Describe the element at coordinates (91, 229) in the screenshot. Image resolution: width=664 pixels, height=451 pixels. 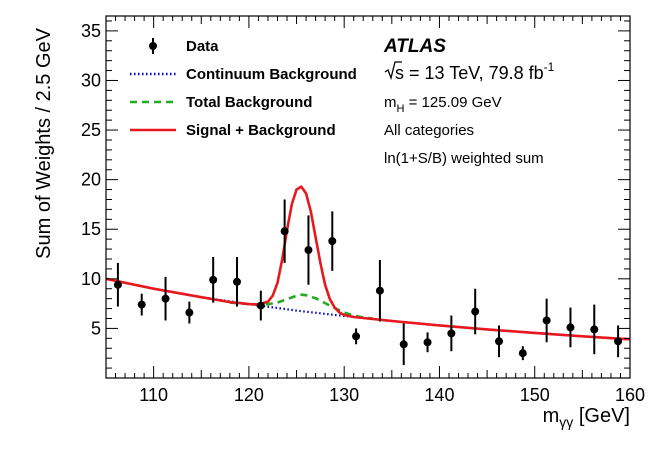
I see `y-tick-label-15: 15` at that location.